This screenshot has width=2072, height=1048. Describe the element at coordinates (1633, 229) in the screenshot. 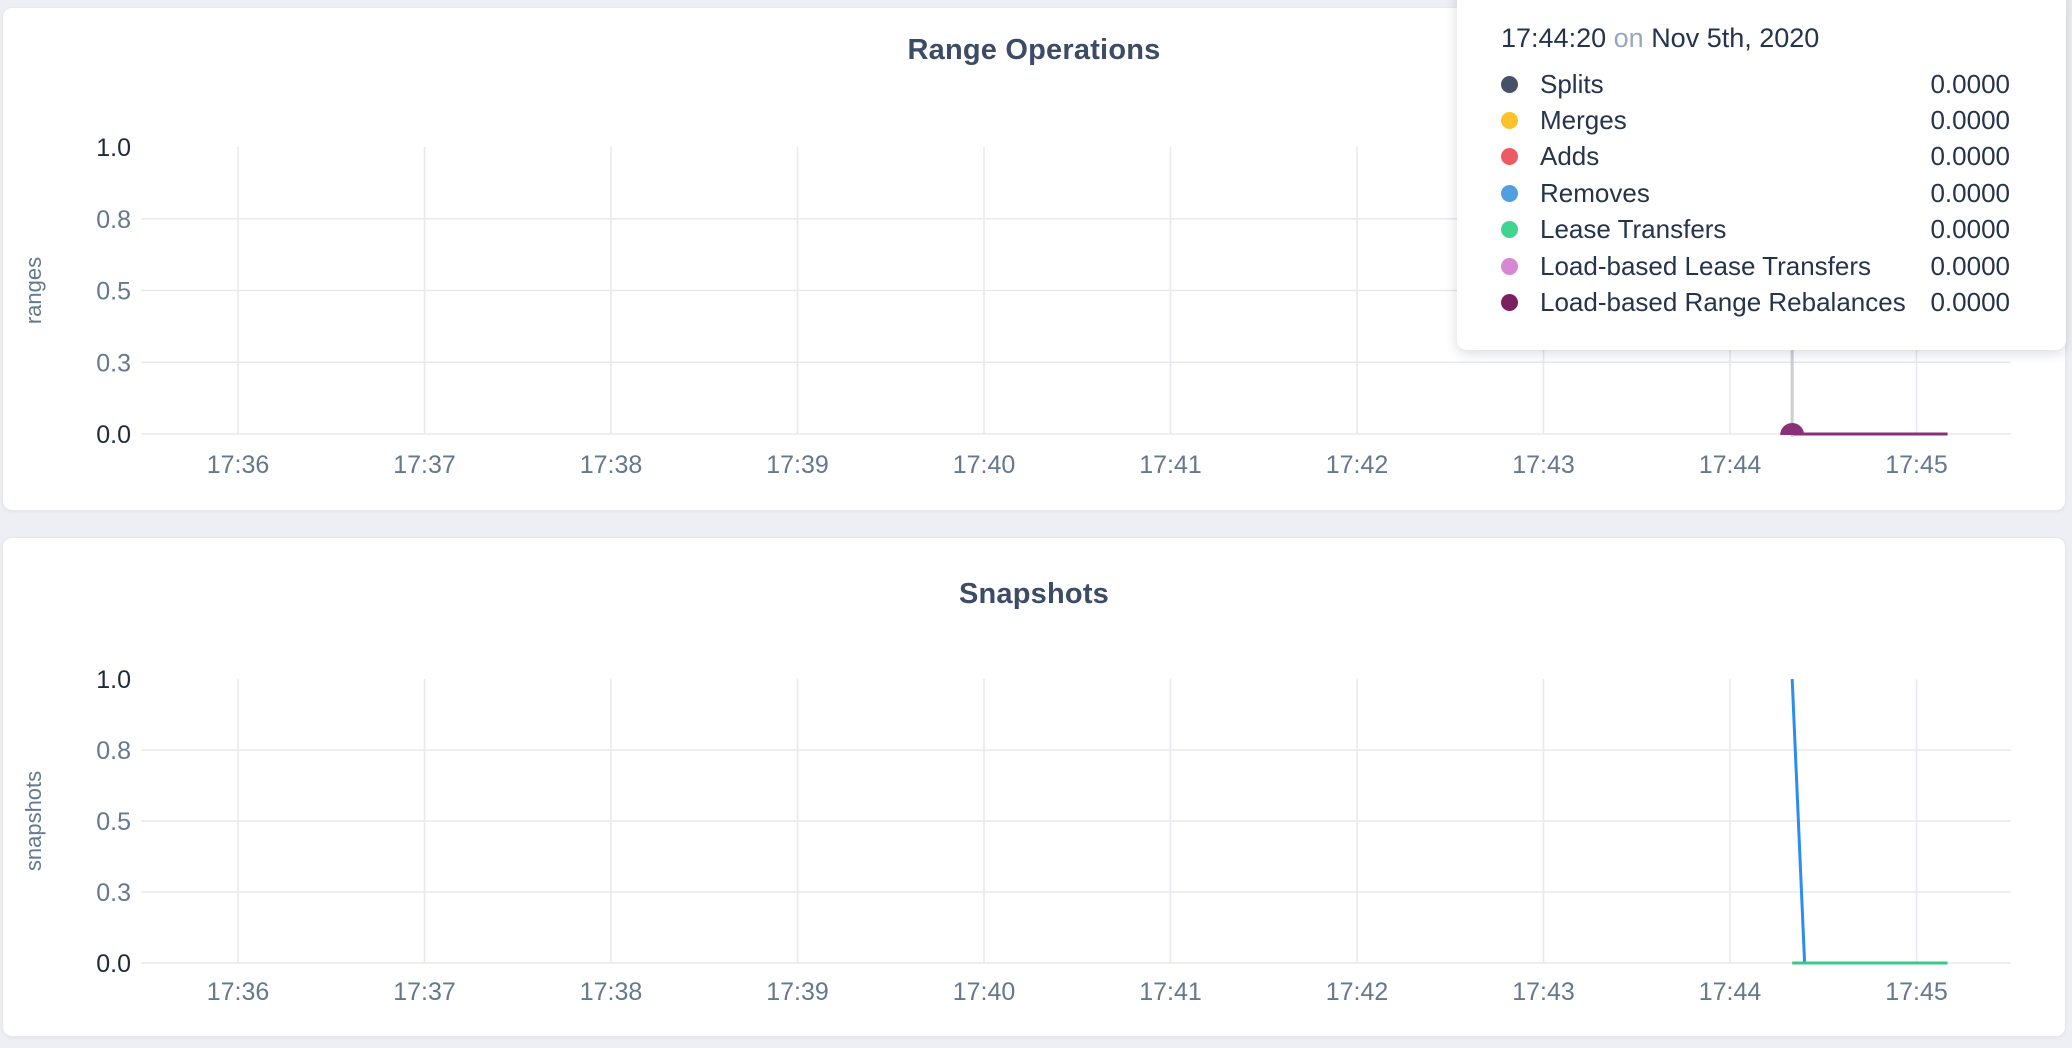

I see `series-label: Lease Transfers` at that location.